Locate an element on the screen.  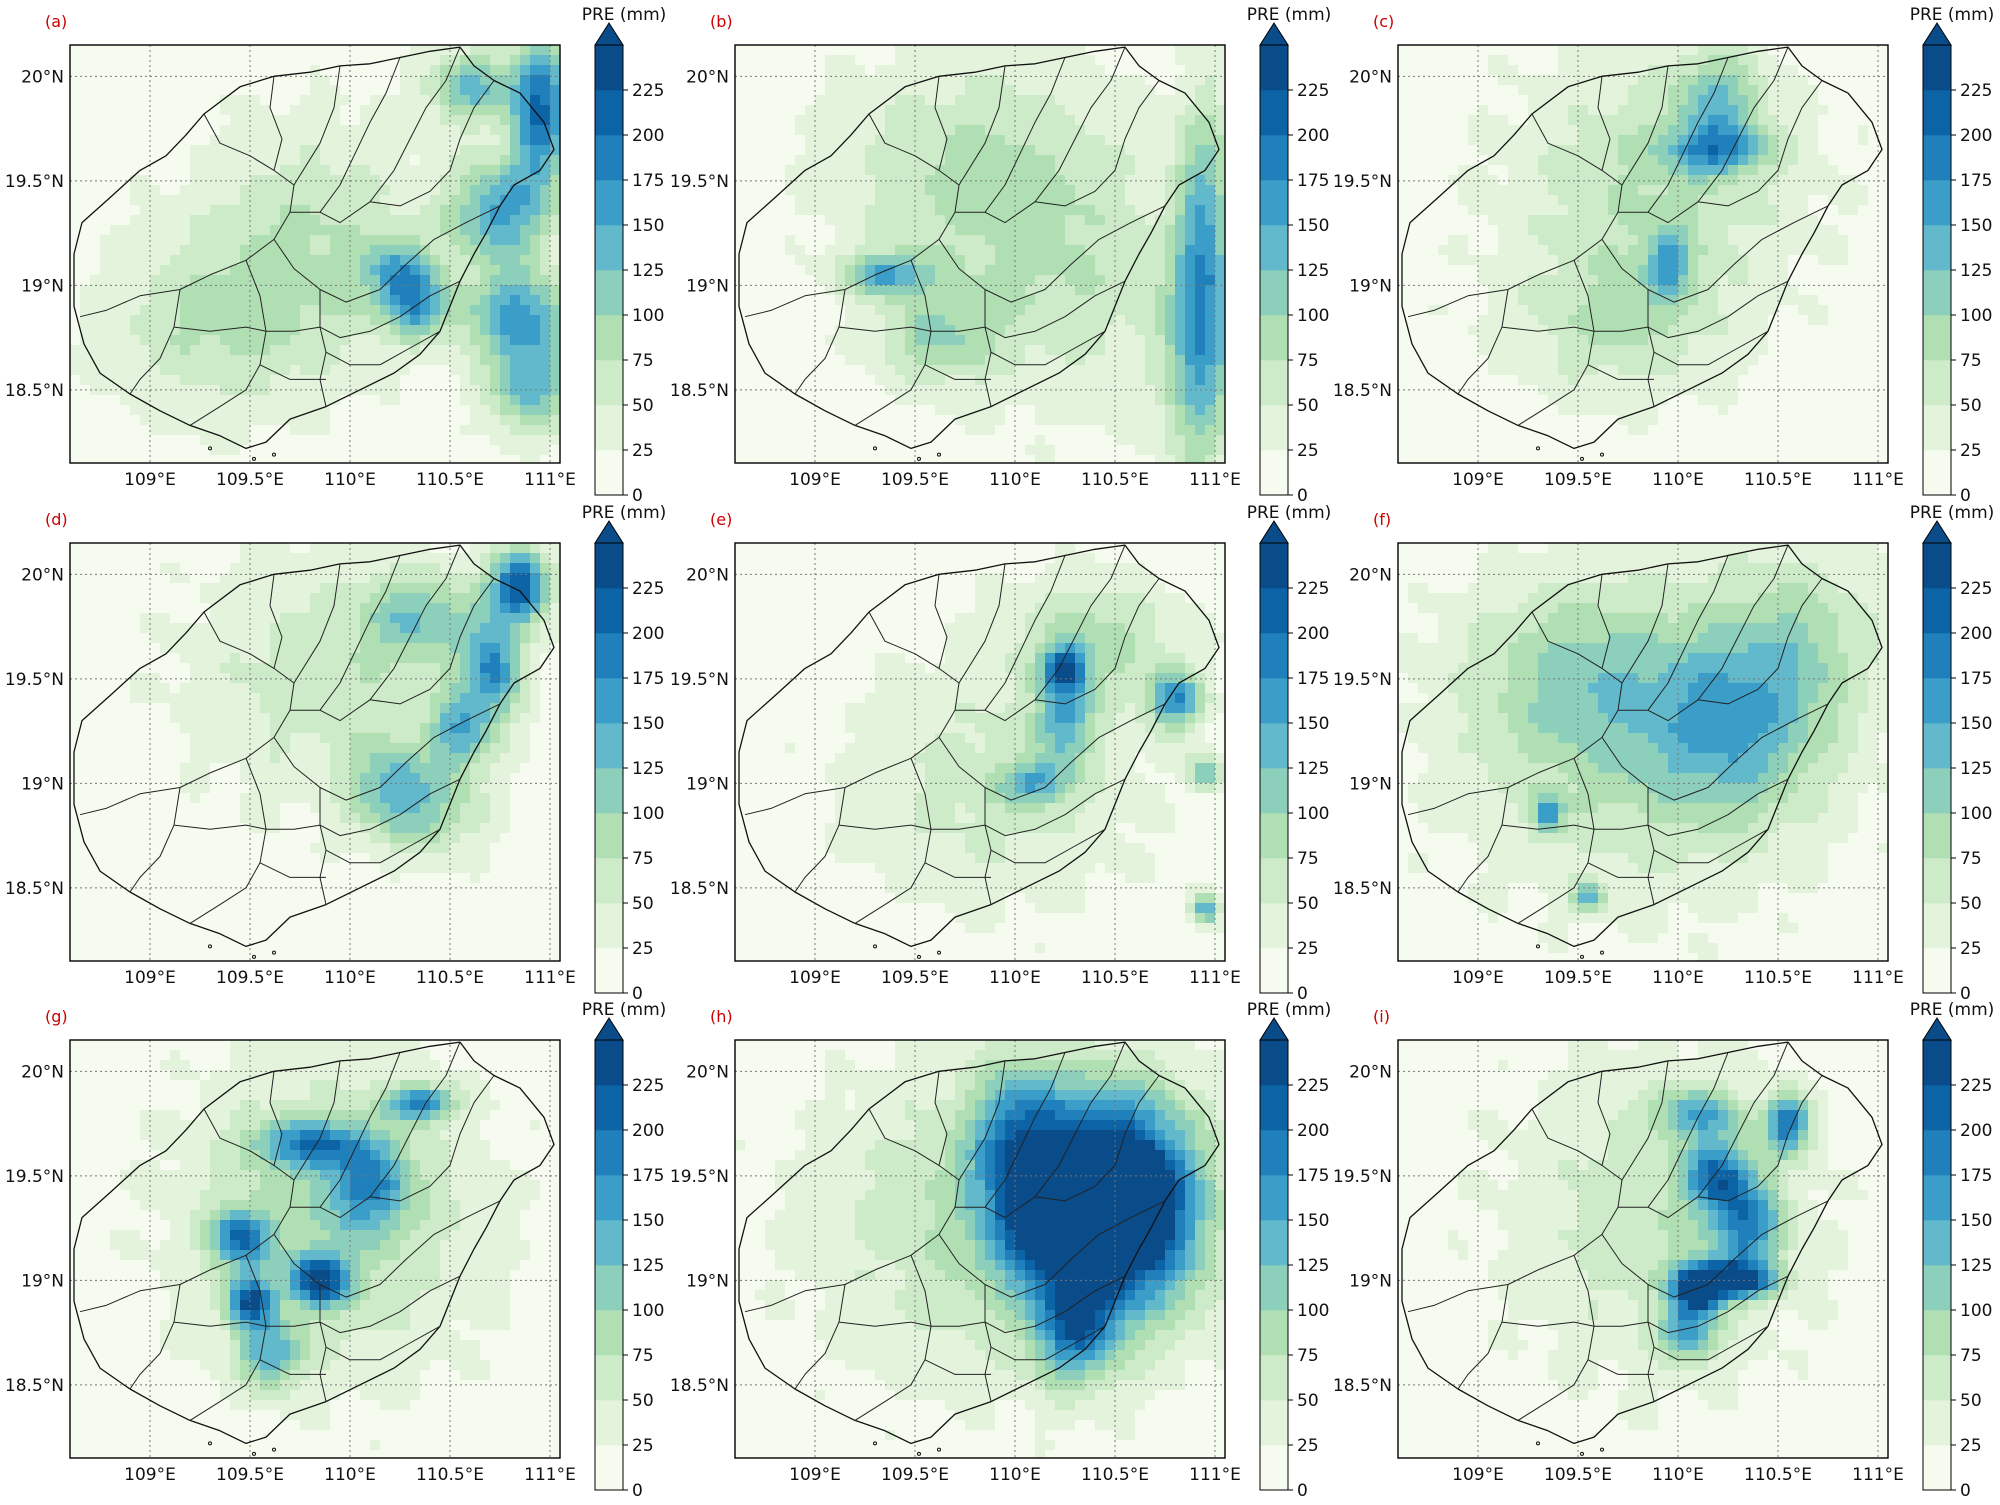
colorbar-tick-label: 125 is located at coordinates (648, 1266).